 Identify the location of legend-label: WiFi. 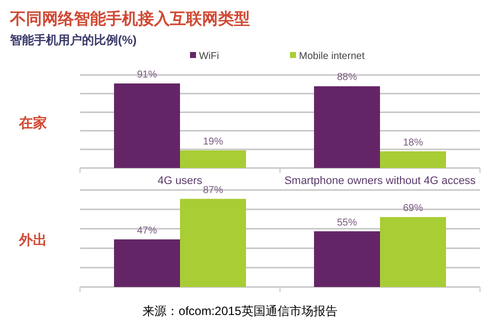
(209, 56).